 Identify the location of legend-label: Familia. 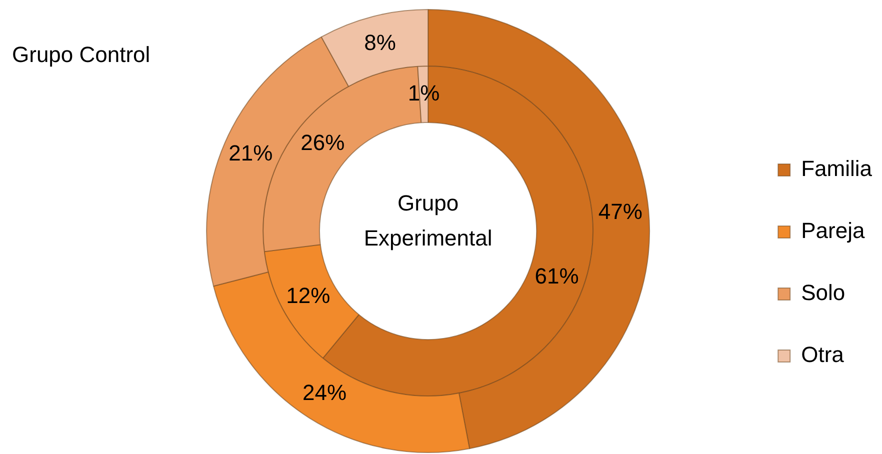
(837, 169).